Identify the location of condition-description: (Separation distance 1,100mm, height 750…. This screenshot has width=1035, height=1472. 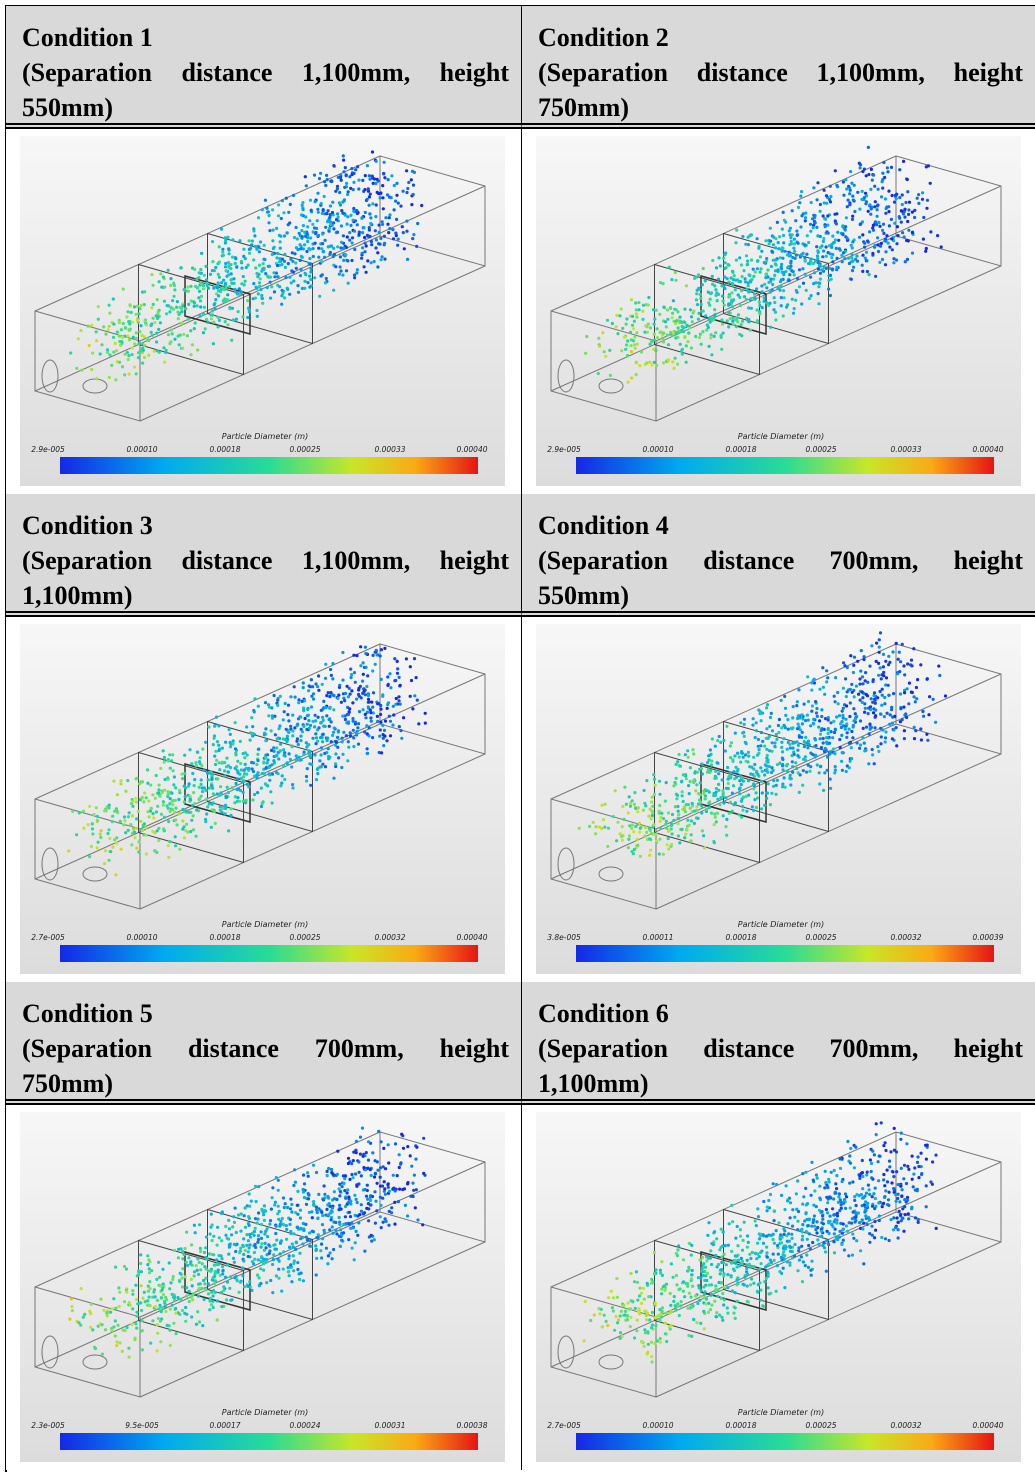
(780, 90).